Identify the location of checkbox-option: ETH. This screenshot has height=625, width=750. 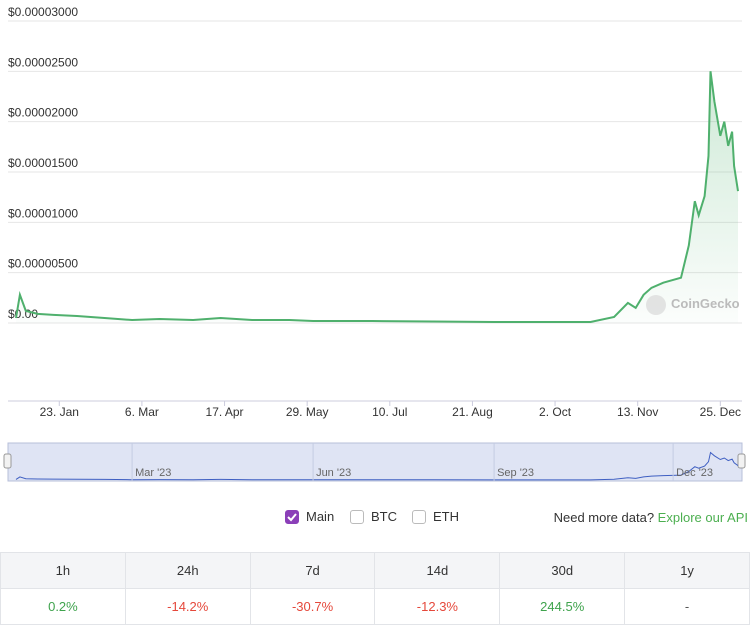
(435, 516).